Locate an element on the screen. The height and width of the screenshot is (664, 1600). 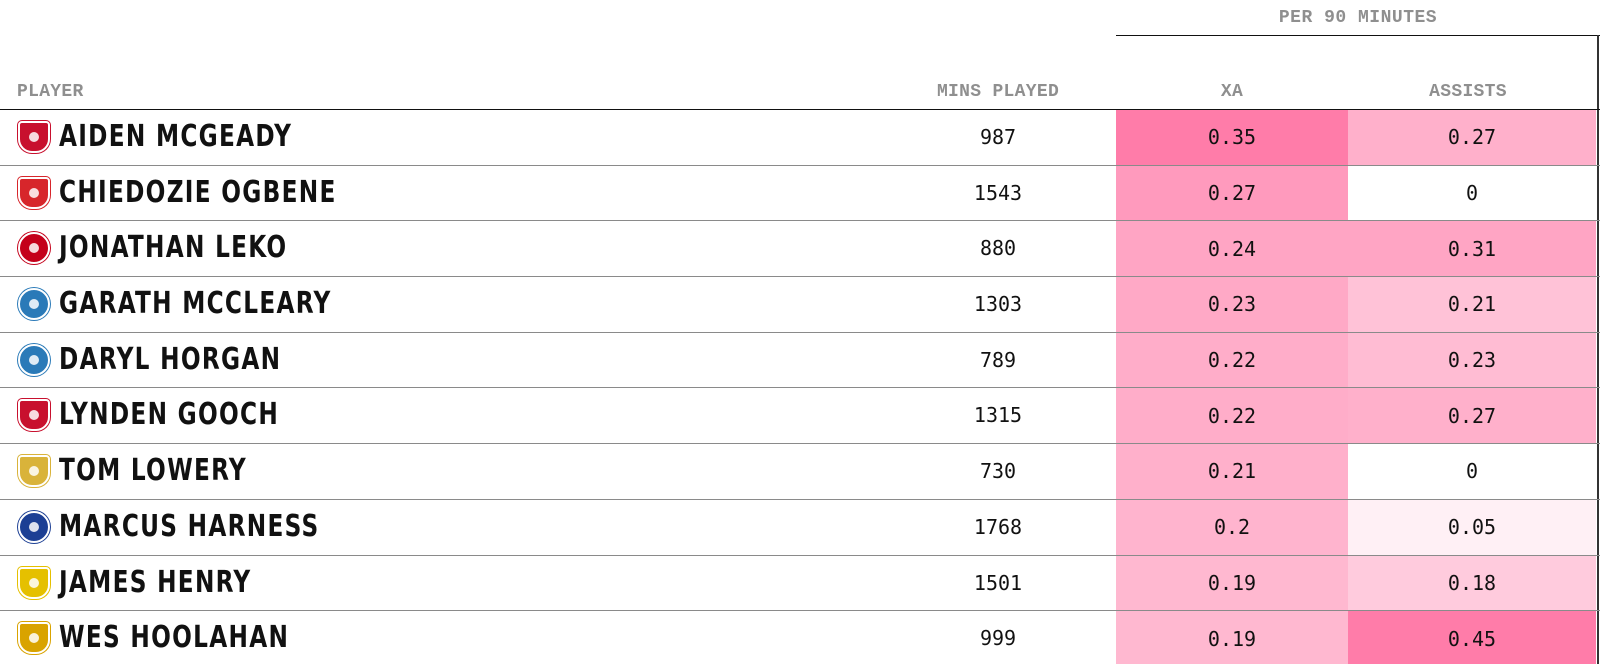
per-90-group-header: PER 90 MINUTES is located at coordinates (1358, 18).